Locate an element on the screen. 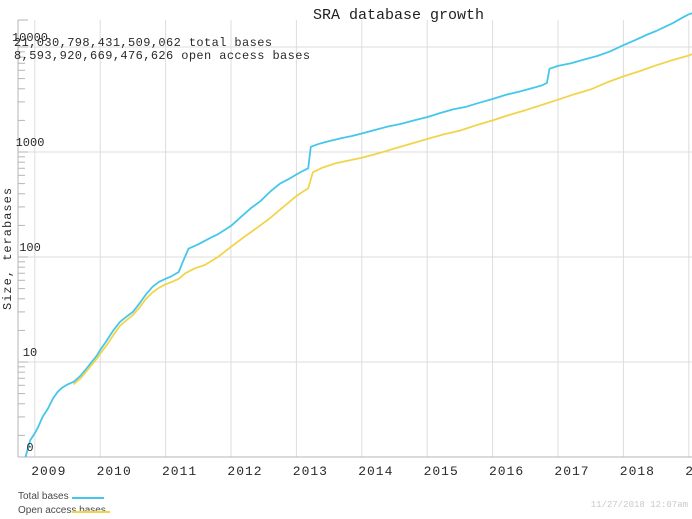 The image size is (692, 519). x-tick-label-2011: 2011 is located at coordinates (179, 471).